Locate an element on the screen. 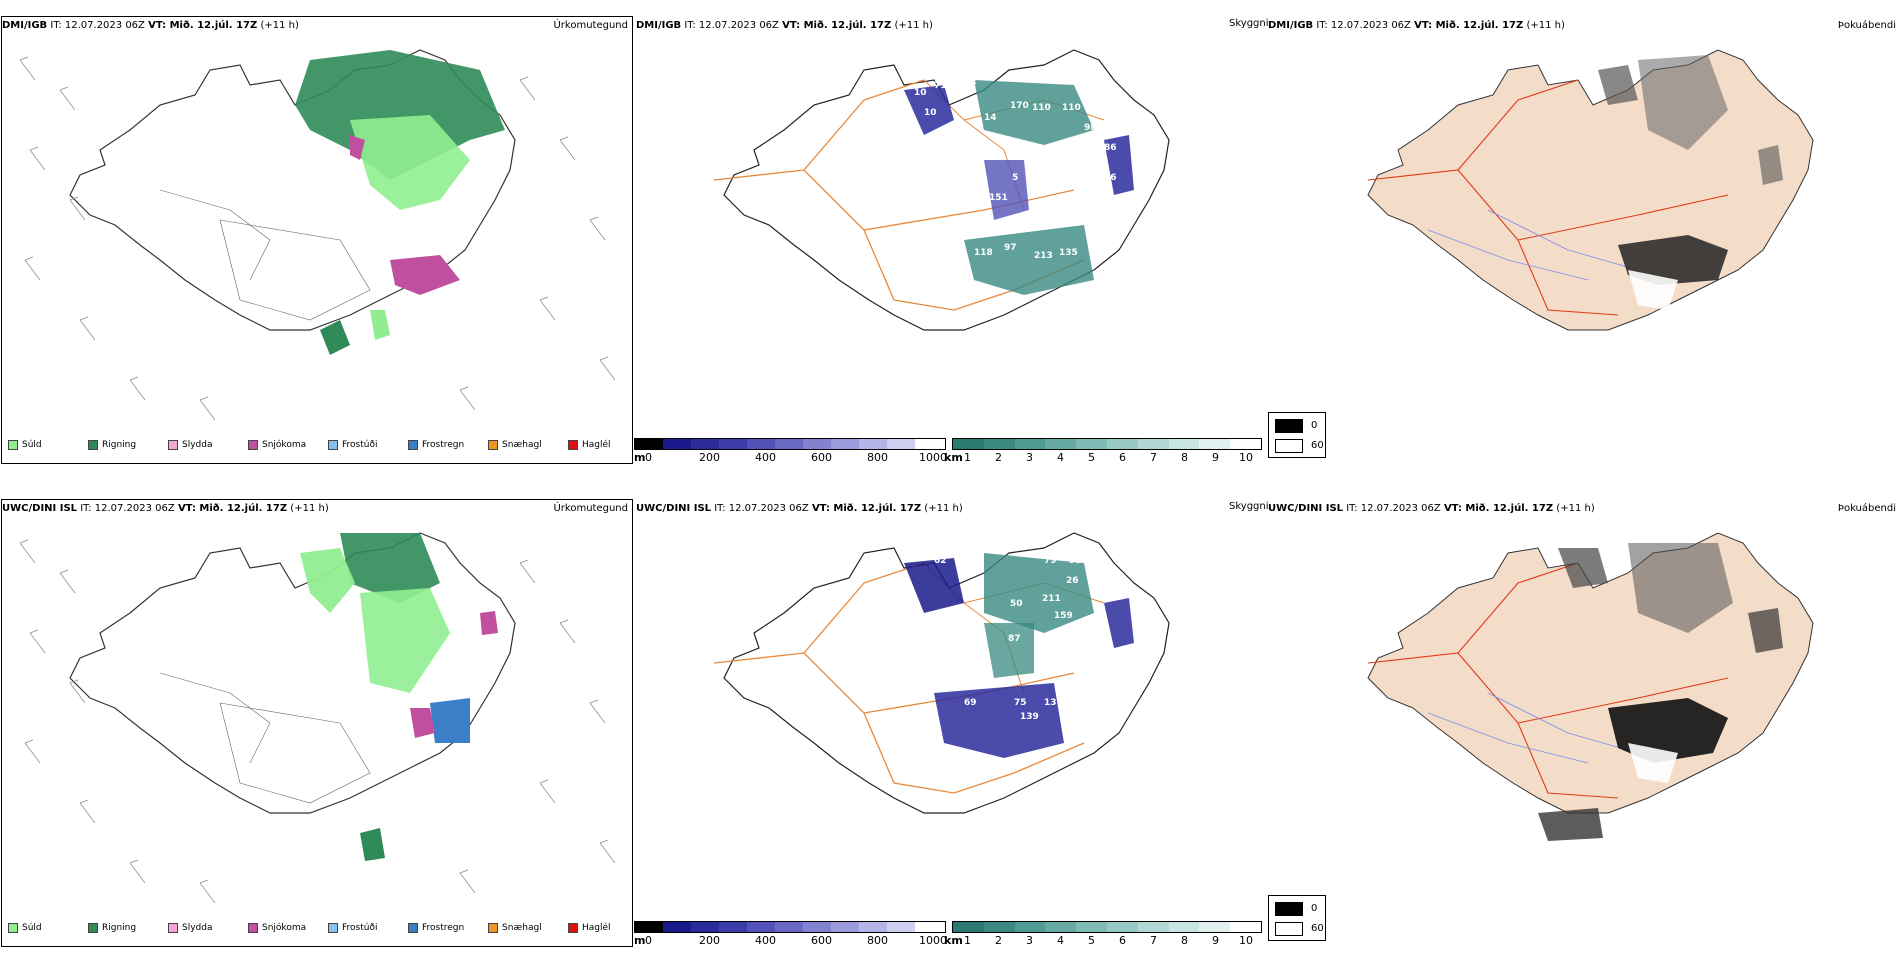 Image resolution: width=1900 pixels, height=958 pixels. visibility-value: 54 is located at coordinates (918, 839).